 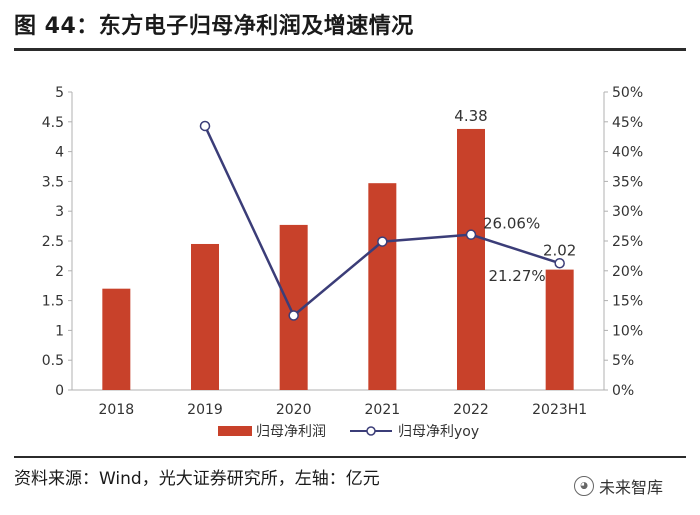 What do you see at coordinates (214, 26) in the screenshot?
I see `page-title: 图 44：东方电子归母净利润及增速情况` at bounding box center [214, 26].